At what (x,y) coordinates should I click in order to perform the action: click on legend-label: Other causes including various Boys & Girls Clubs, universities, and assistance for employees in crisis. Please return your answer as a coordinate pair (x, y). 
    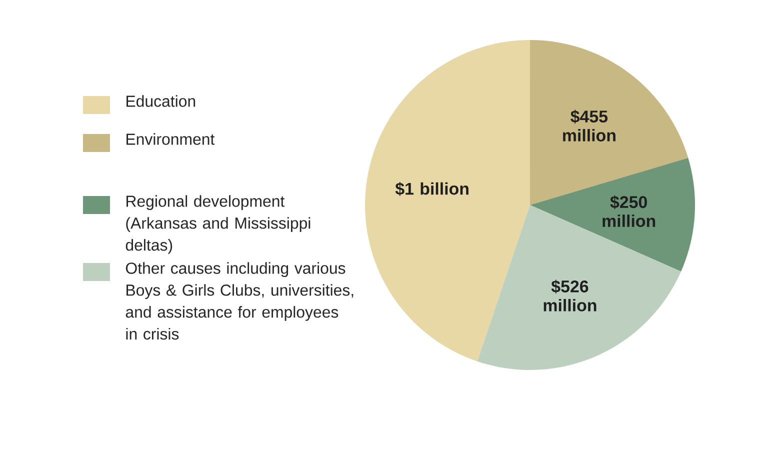
    Looking at the image, I should click on (240, 301).